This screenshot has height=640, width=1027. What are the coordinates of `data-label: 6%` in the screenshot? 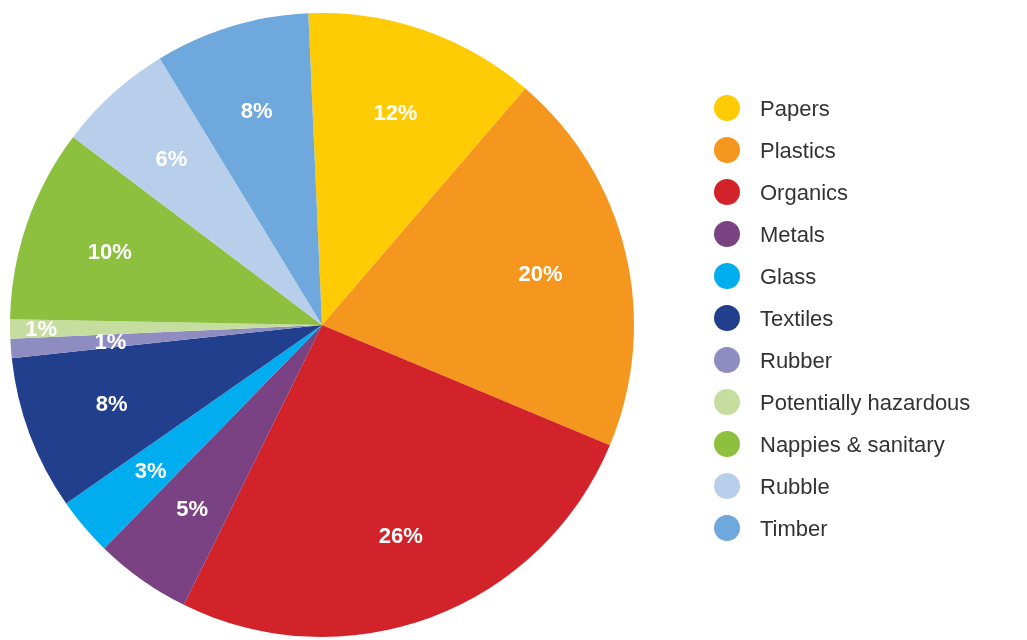 It's located at (171, 159).